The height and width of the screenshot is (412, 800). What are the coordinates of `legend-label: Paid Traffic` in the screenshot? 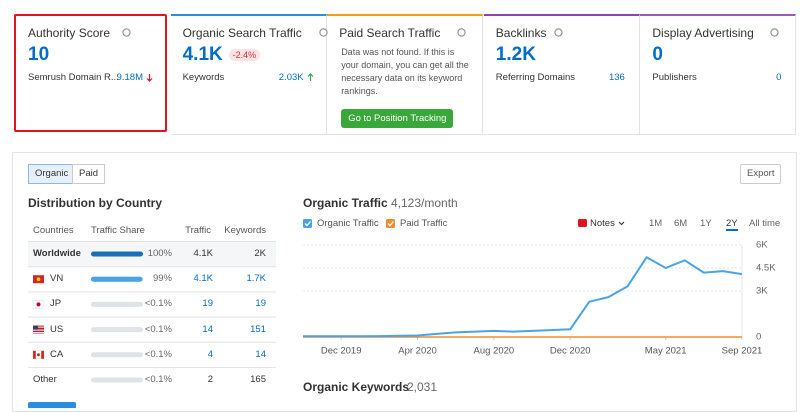 It's located at (423, 223).